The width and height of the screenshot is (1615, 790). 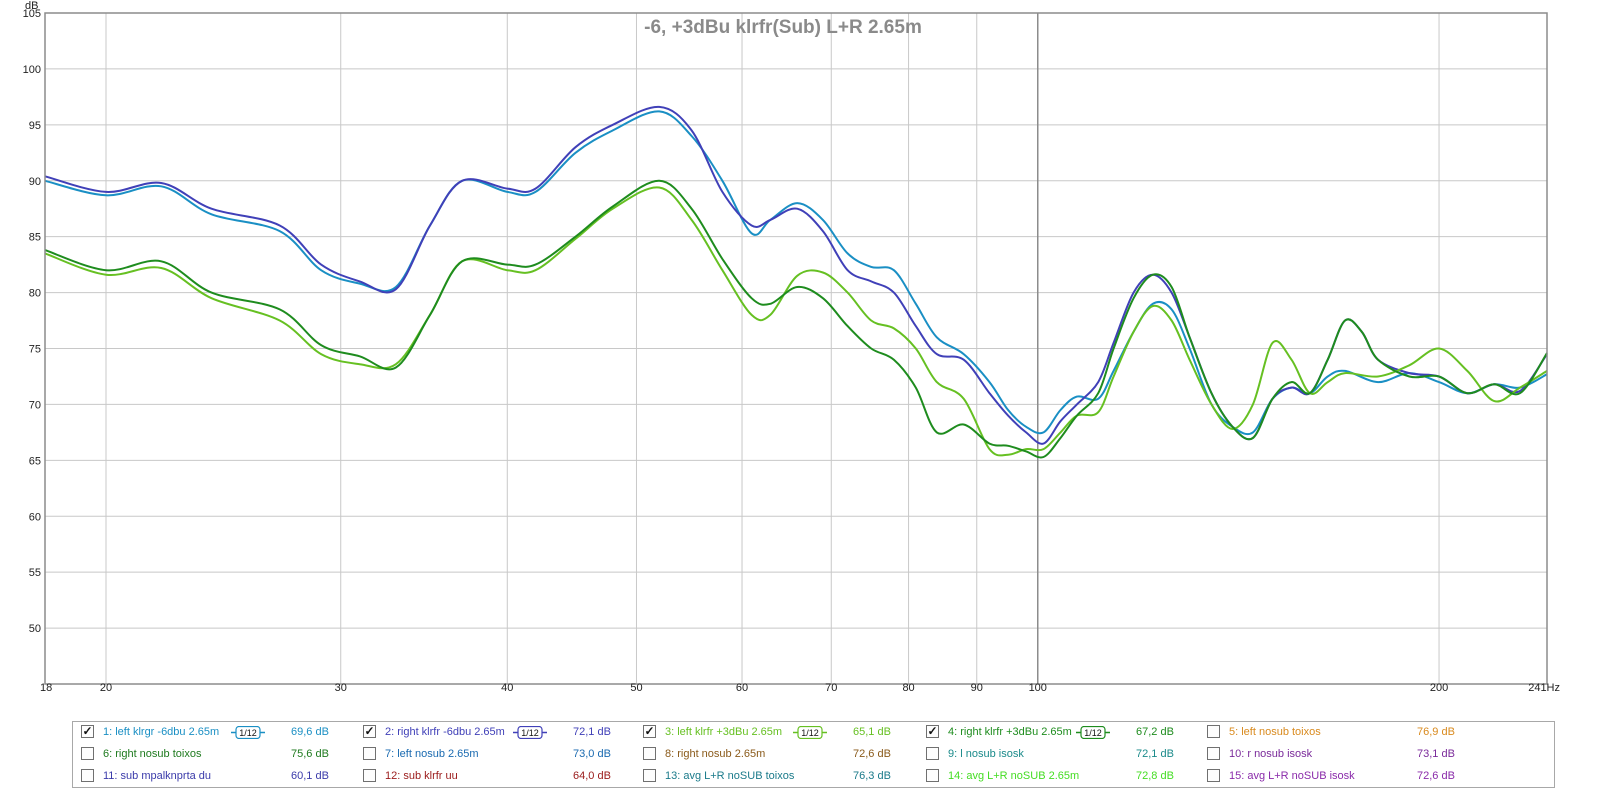 What do you see at coordinates (742, 688) in the screenshot?
I see `x-tick-label: 60` at bounding box center [742, 688].